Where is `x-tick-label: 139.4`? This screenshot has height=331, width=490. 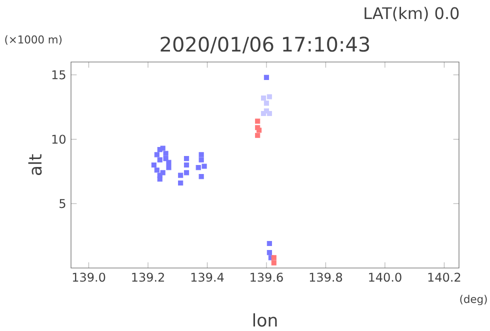 x-tick-label: 139.4 is located at coordinates (207, 277).